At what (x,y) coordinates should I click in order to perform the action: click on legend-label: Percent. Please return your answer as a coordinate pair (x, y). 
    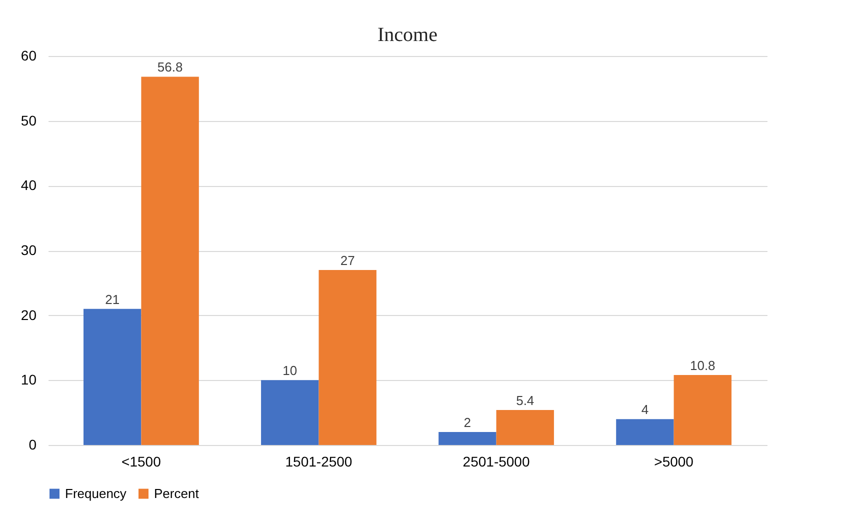
    Looking at the image, I should click on (177, 493).